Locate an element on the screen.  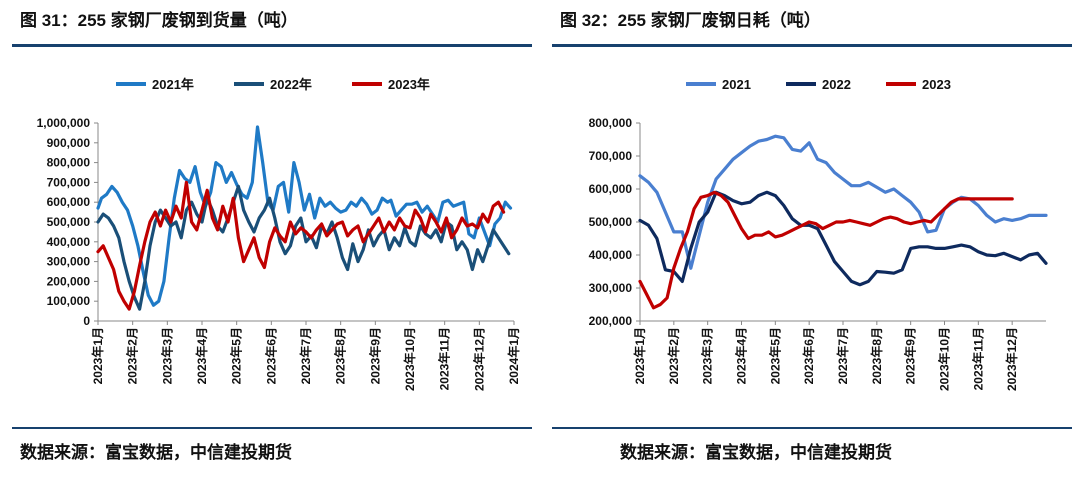
series-line-2021年 is located at coordinates (304, 216).